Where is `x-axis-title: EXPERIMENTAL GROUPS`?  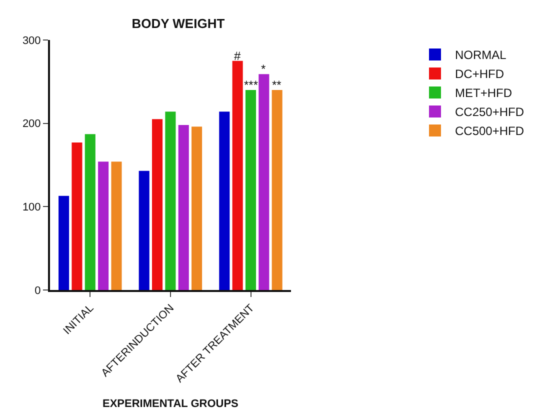 x-axis-title: EXPERIMENTAL GROUPS is located at coordinates (170, 404).